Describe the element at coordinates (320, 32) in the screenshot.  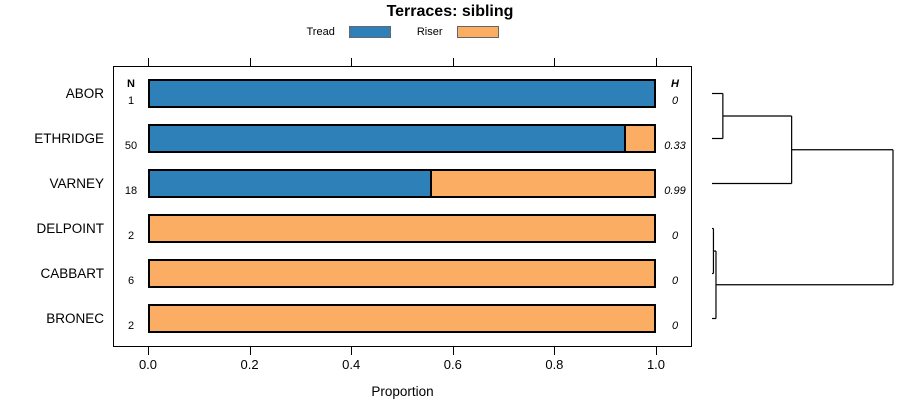
I see `legend-label: Tread` at that location.